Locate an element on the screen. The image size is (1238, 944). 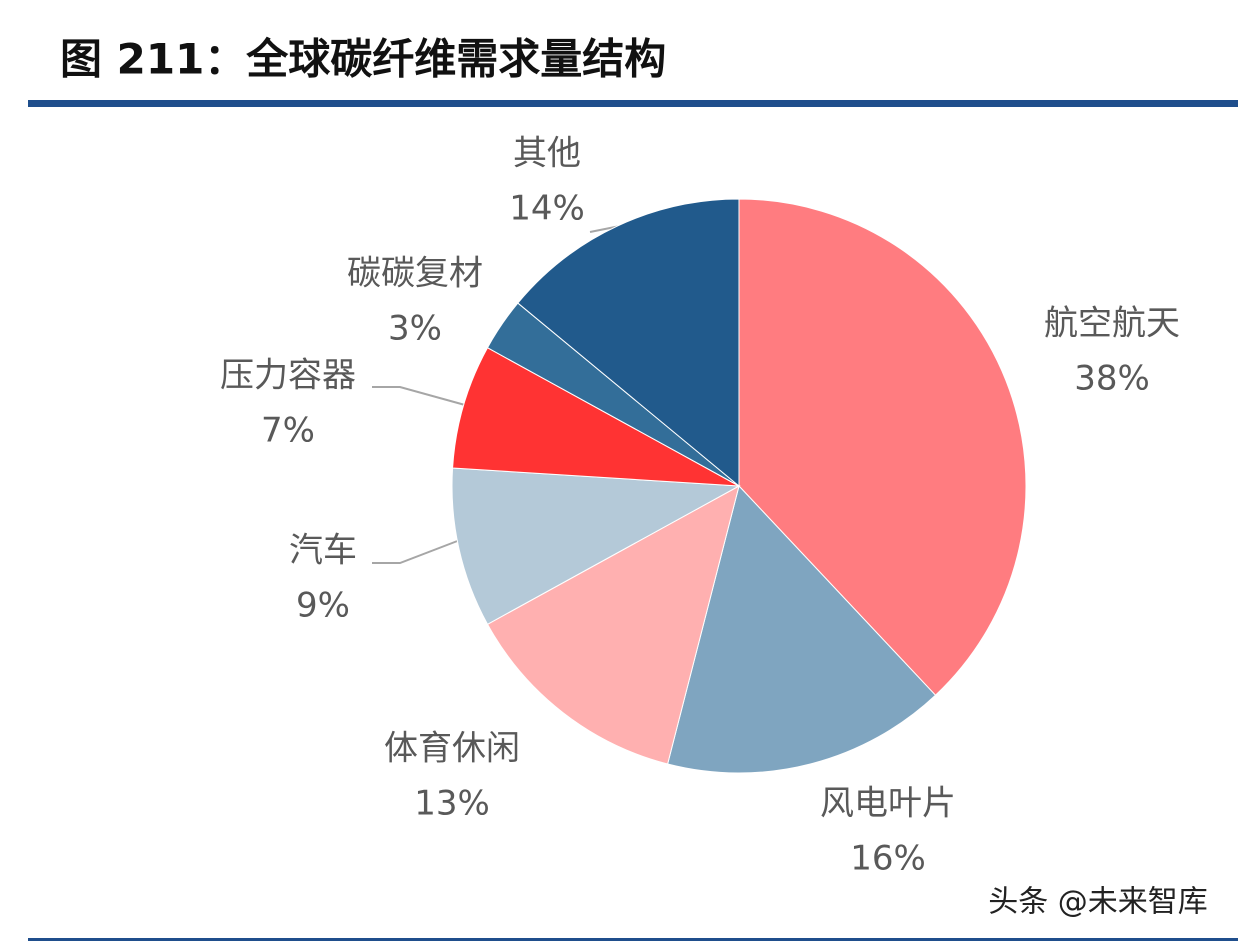
slice-label: 压力容器 is located at coordinates (288, 376).